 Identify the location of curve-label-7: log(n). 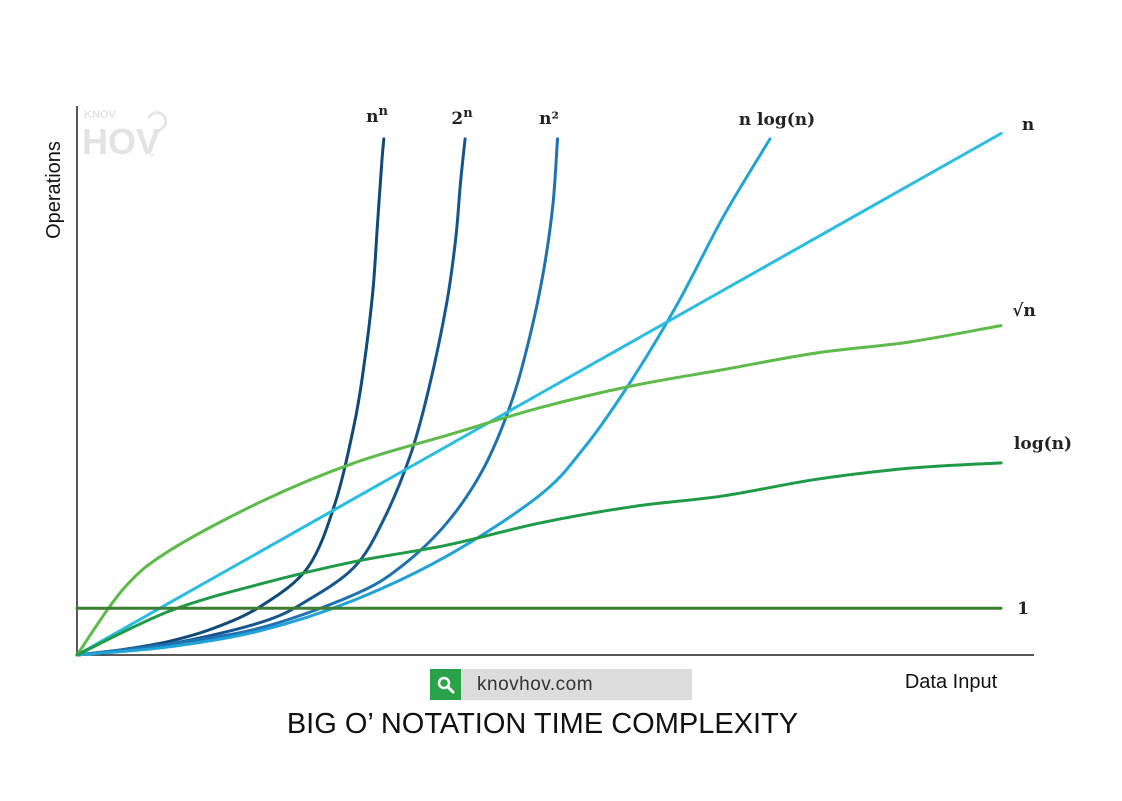
(1043, 444).